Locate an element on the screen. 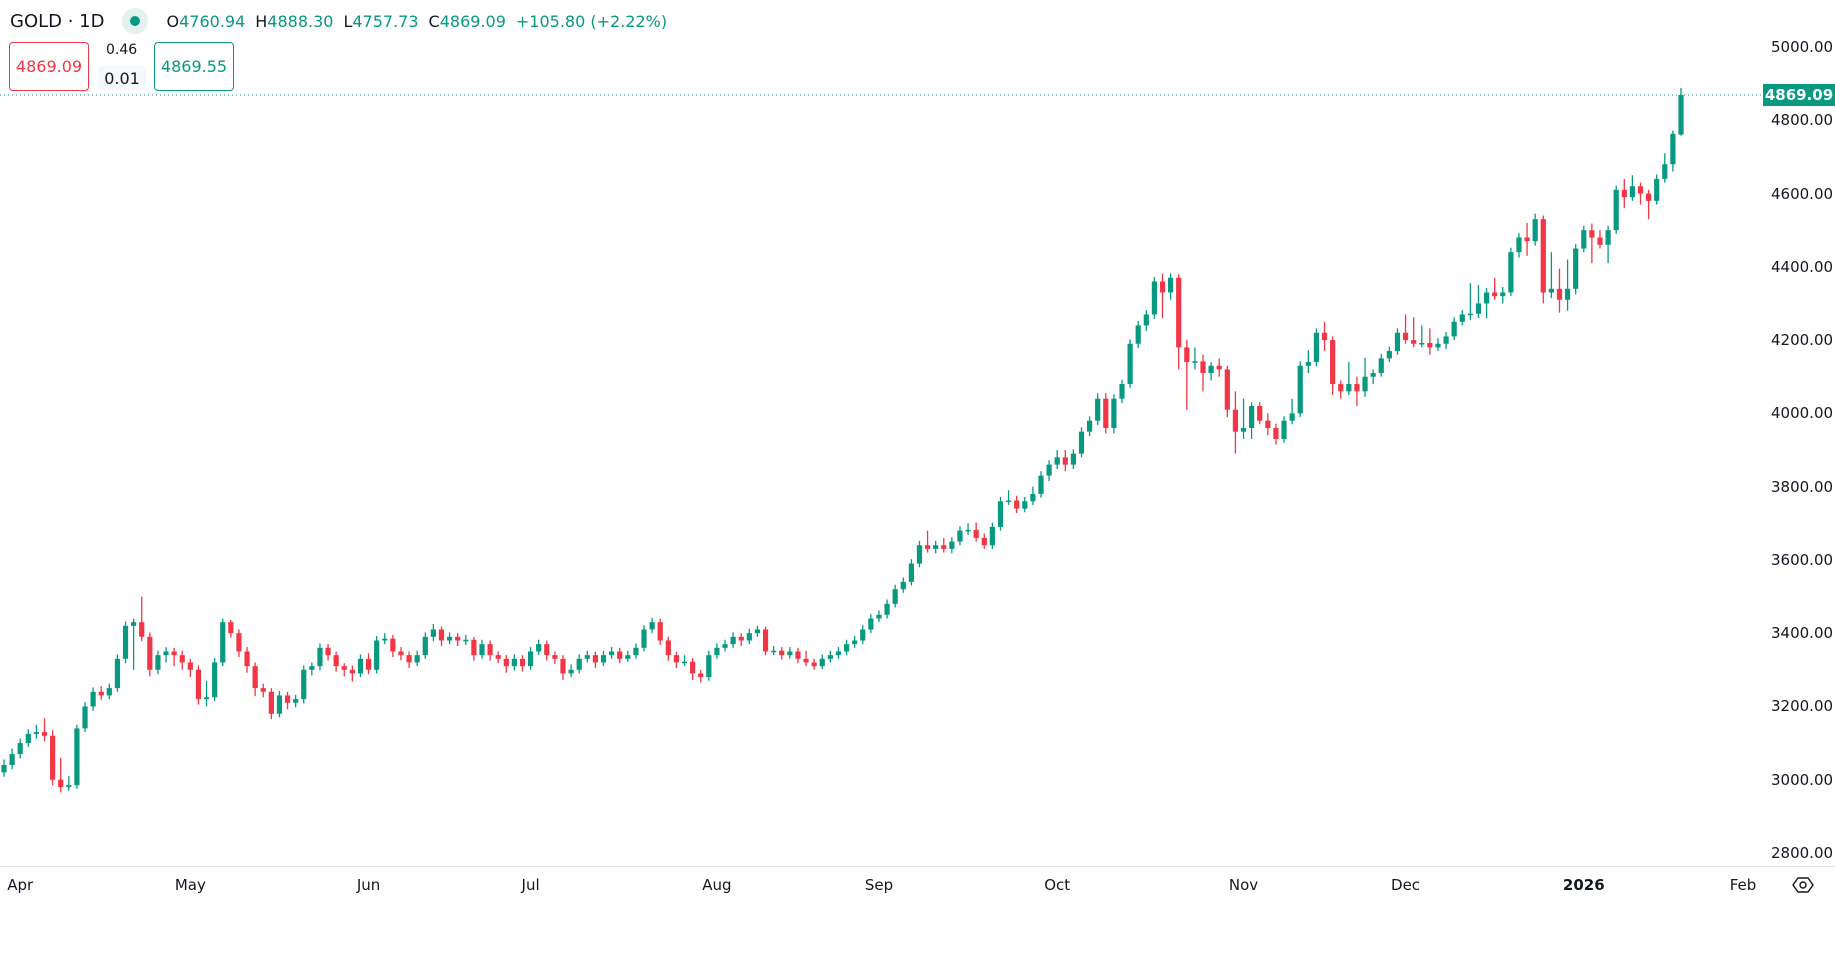 The height and width of the screenshot is (962, 1835). quantity-value: 0.01 is located at coordinates (122, 78).